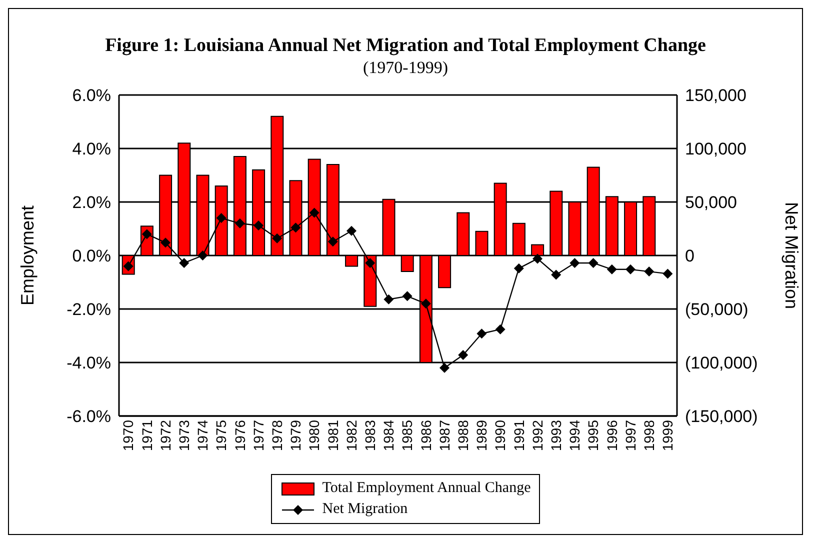  I want to click on x-tick-label: 1993, so click(556, 436).